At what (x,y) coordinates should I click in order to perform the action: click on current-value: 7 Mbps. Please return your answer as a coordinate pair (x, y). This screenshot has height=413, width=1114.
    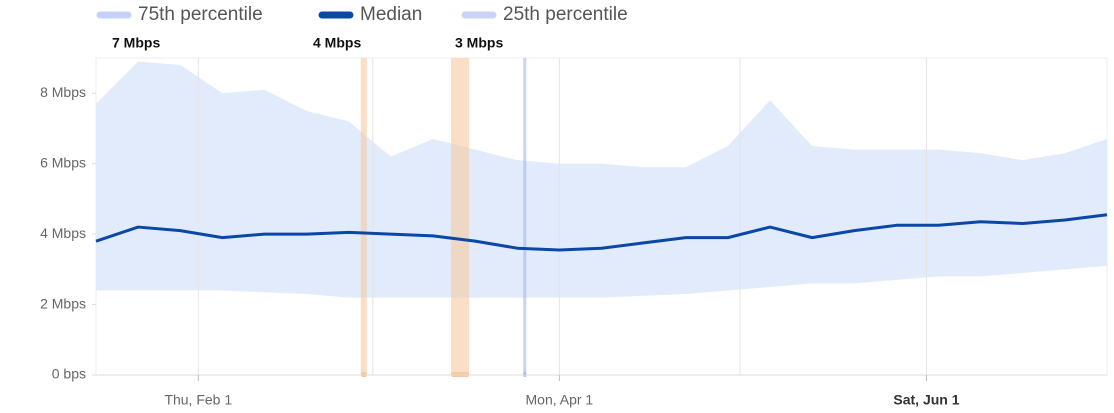
    Looking at the image, I should click on (136, 43).